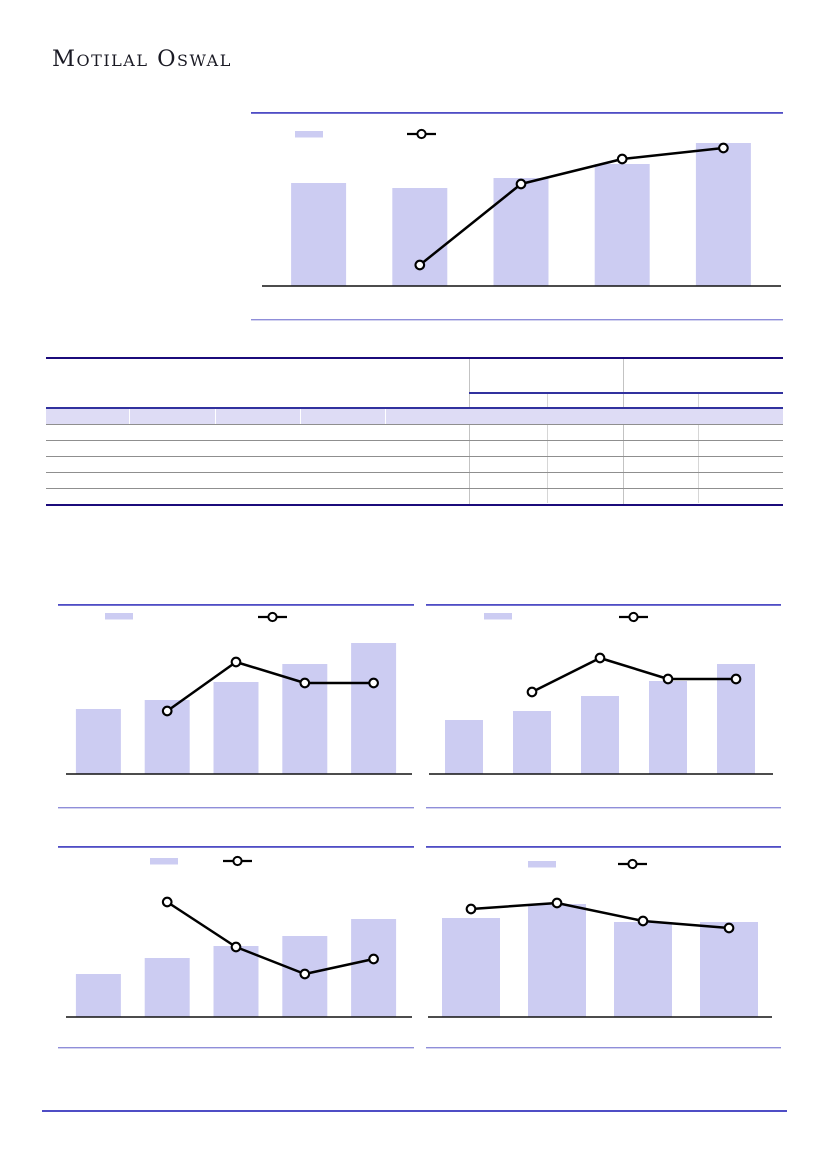 This screenshot has height=1169, width=827. What do you see at coordinates (414, 432) in the screenshot?
I see `financial-summary-table` at bounding box center [414, 432].